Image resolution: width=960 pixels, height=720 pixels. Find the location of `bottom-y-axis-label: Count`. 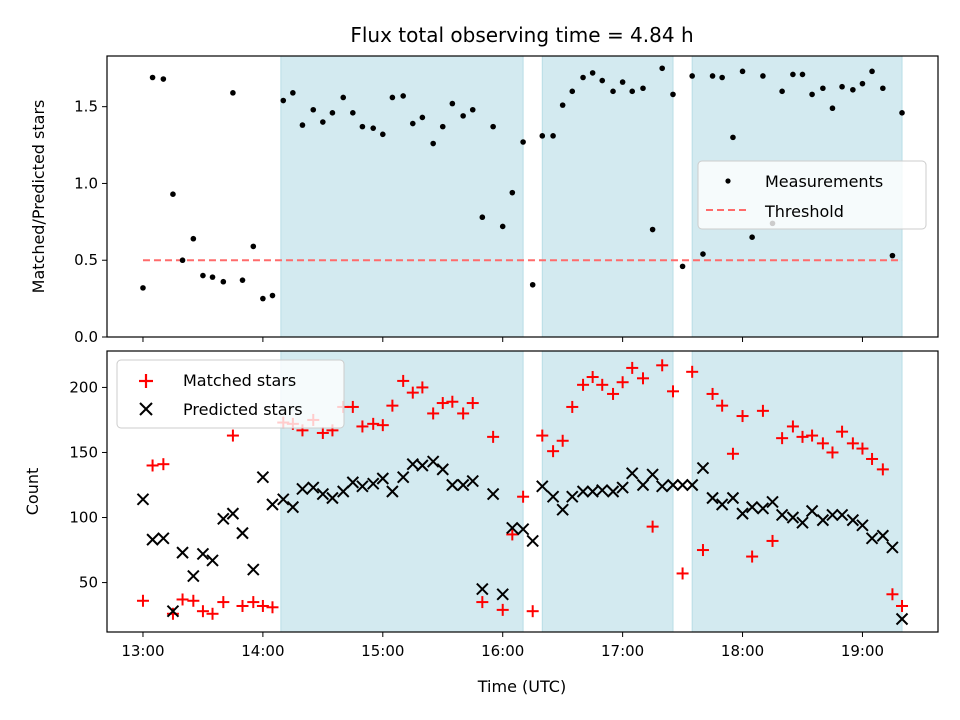

bottom-y-axis-label: Count is located at coordinates (32, 492).